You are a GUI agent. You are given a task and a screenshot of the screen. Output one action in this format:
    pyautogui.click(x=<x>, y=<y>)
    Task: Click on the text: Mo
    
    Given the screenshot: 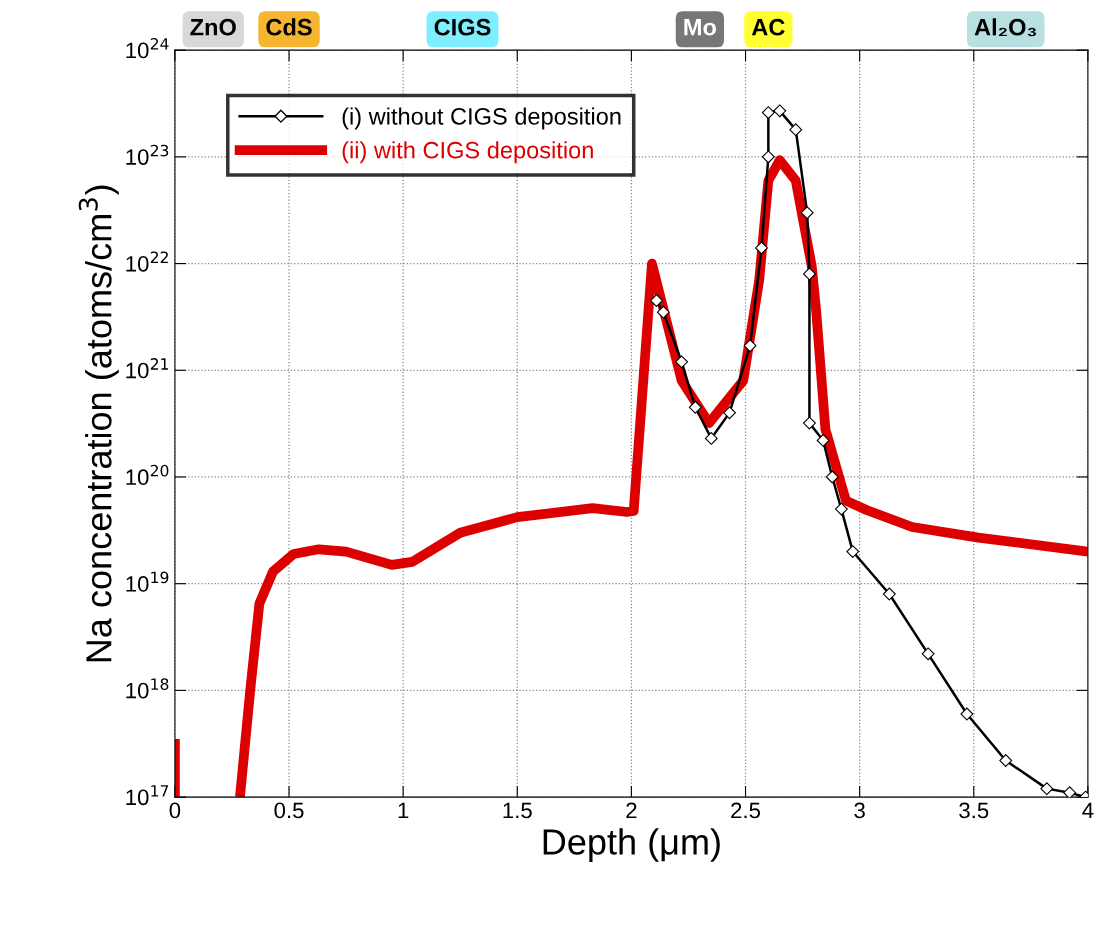 What is the action you would take?
    pyautogui.click(x=700, y=27)
    